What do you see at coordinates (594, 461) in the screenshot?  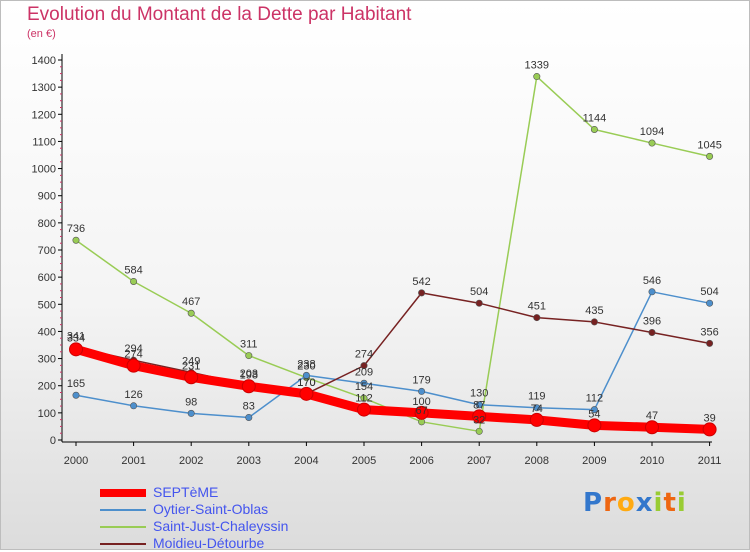 I see `x-tick-label: 2009` at bounding box center [594, 461].